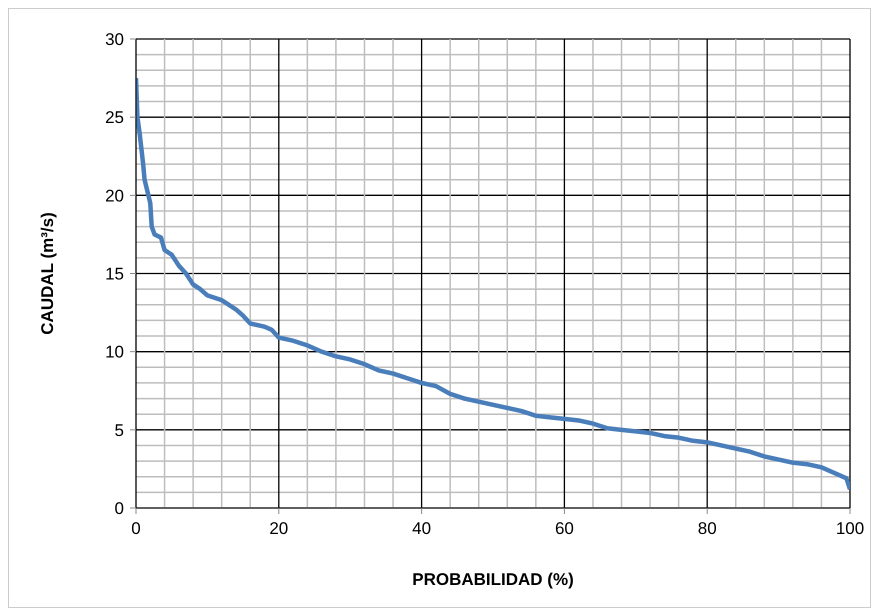 This screenshot has height=608, width=879. I want to click on y-axis-title: CAUDAL (m³/s), so click(48, 273).